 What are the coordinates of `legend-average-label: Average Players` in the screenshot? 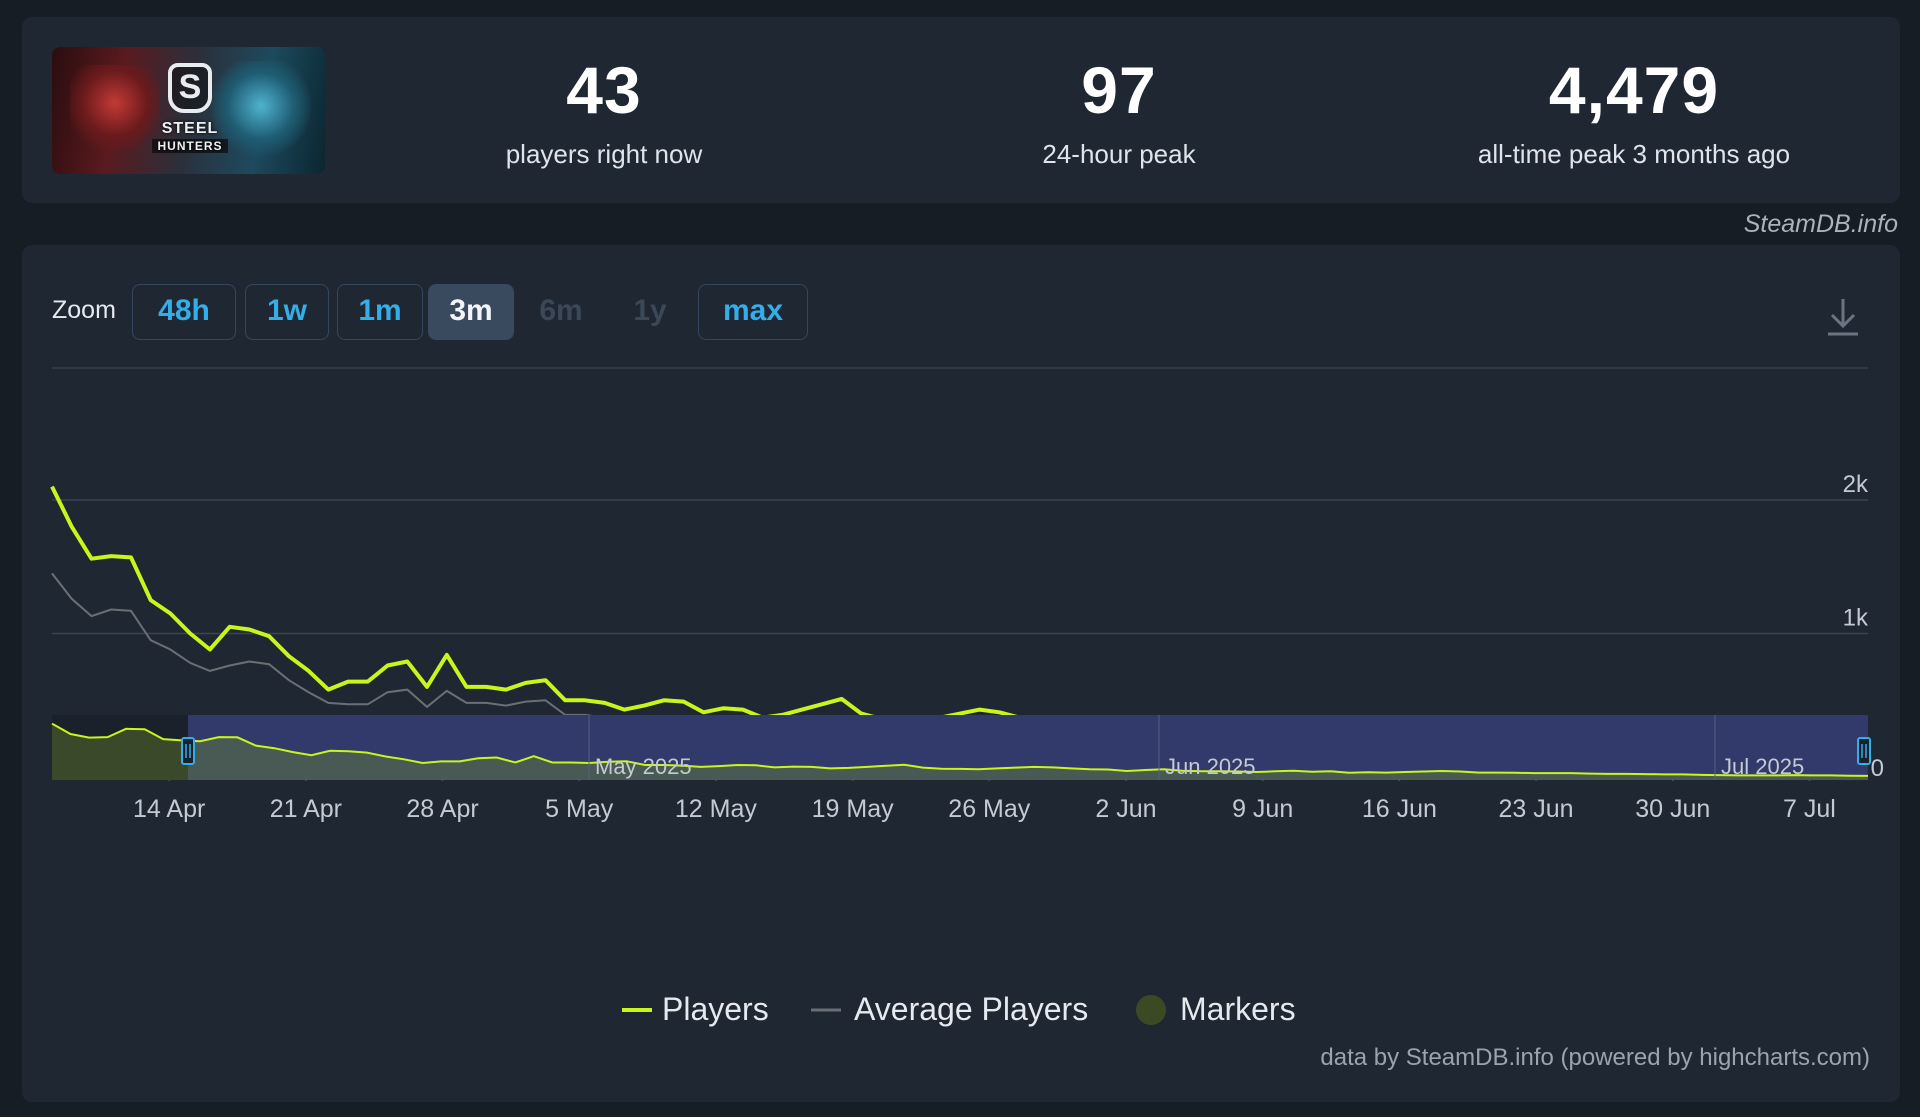 It's located at (971, 1009).